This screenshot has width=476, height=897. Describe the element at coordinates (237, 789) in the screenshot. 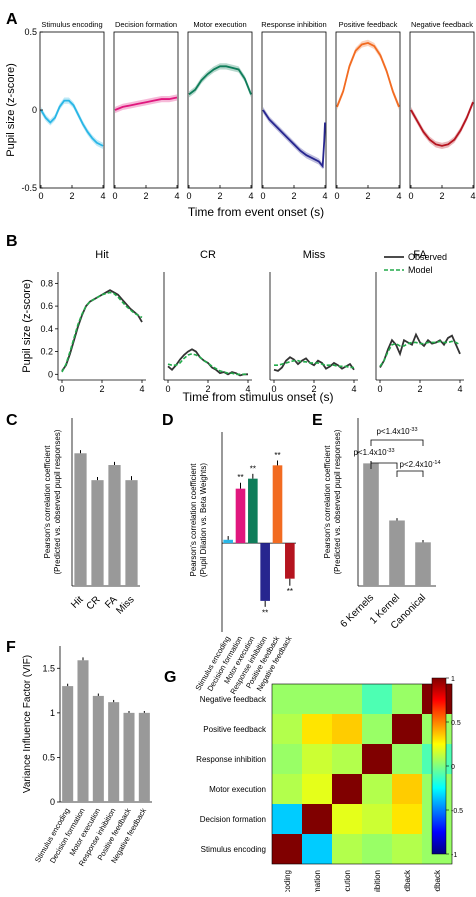

I see `row-label-motor-execution: Motor execution` at that location.